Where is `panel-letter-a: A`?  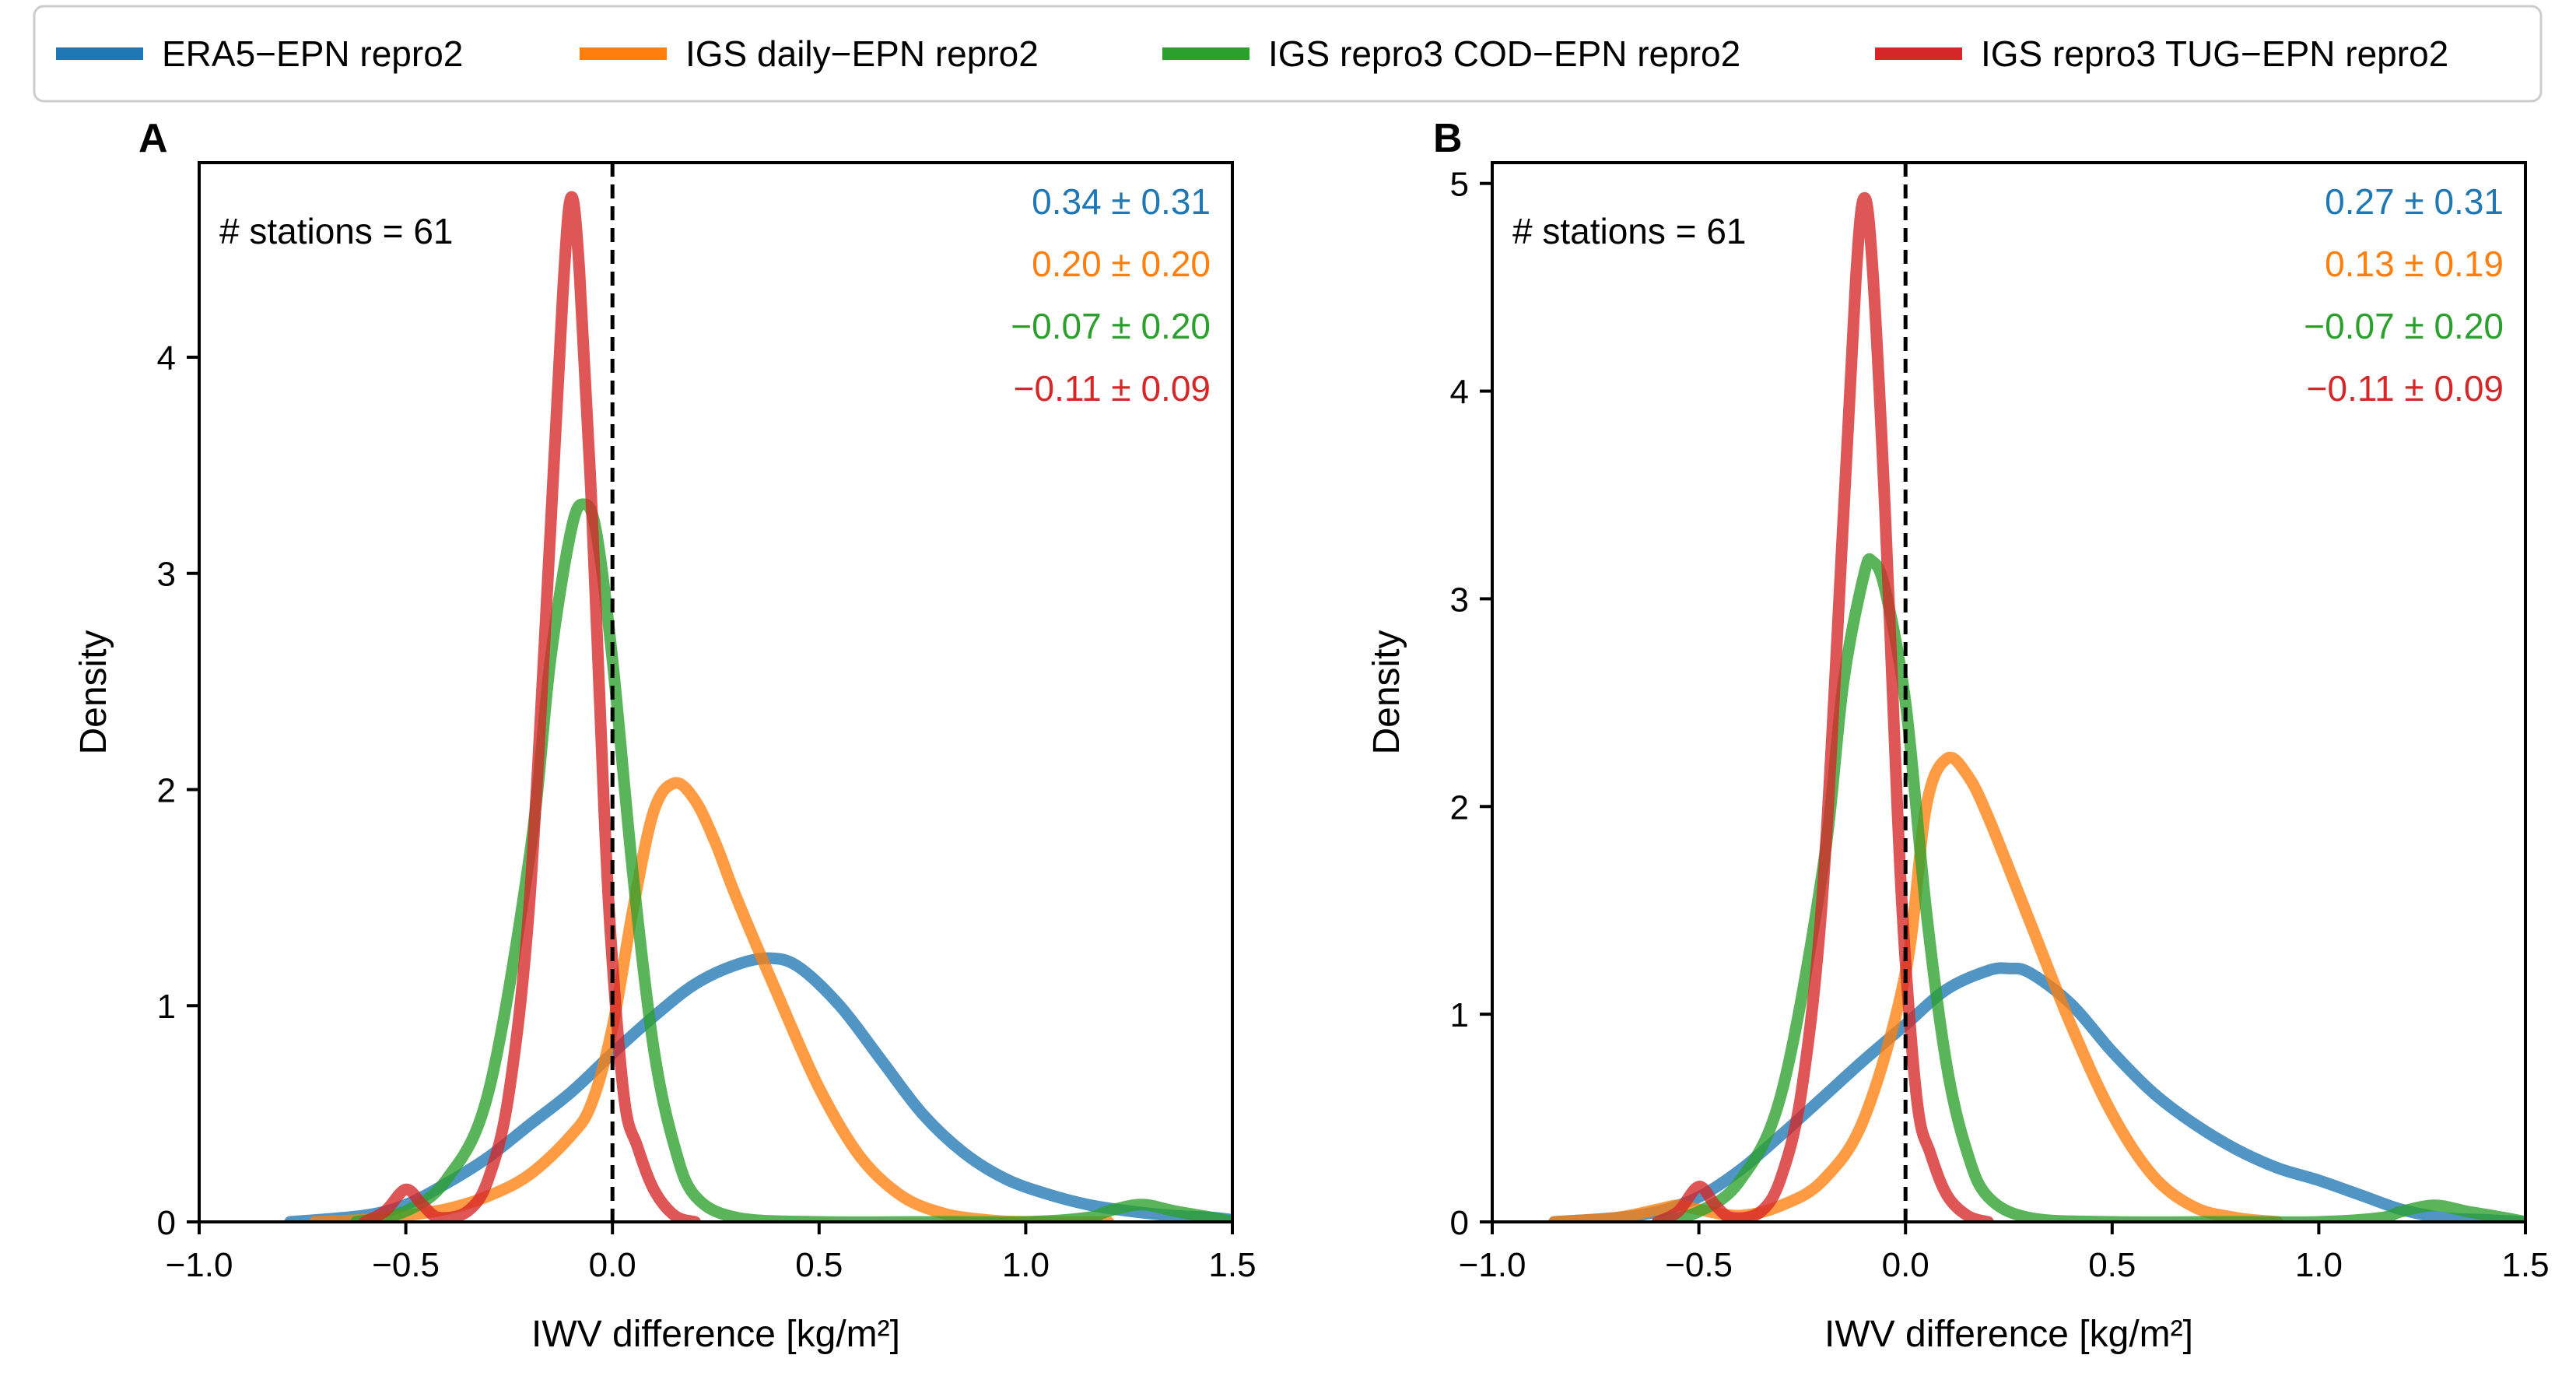 panel-letter-a: A is located at coordinates (153, 138).